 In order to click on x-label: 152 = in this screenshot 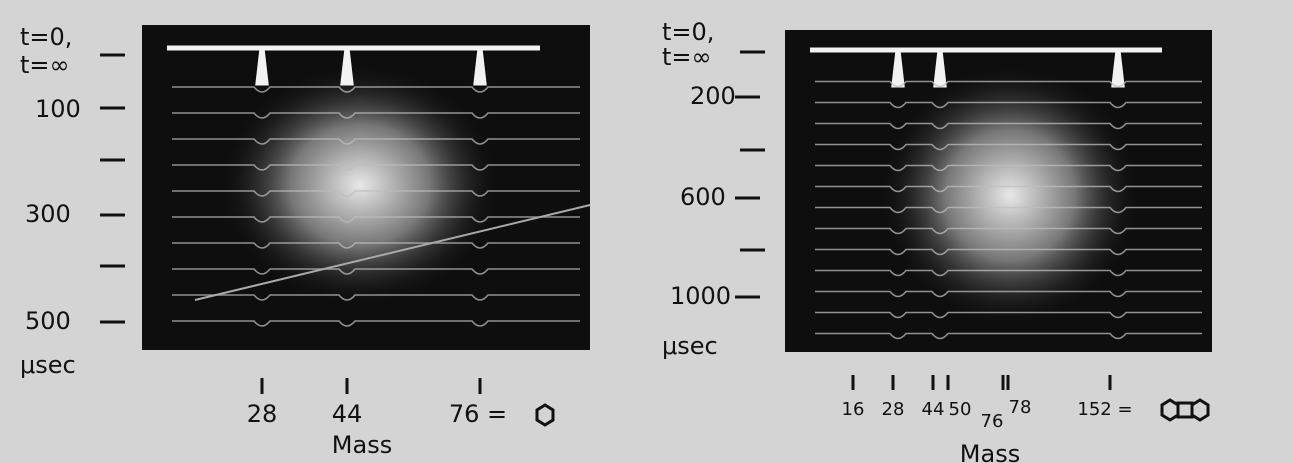, I will do `click(1104, 409)`.